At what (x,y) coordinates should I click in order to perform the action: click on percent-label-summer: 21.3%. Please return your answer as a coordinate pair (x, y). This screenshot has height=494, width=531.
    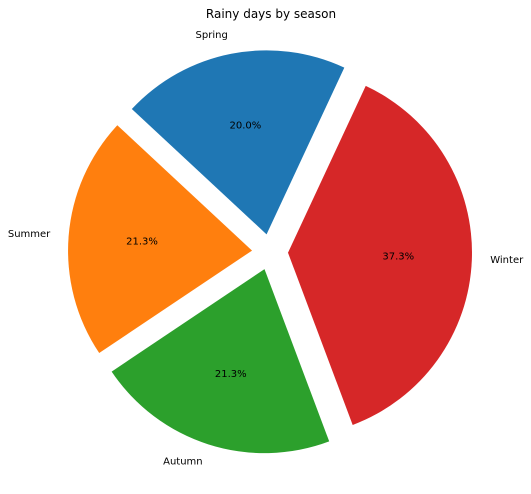
    Looking at the image, I should click on (142, 241).